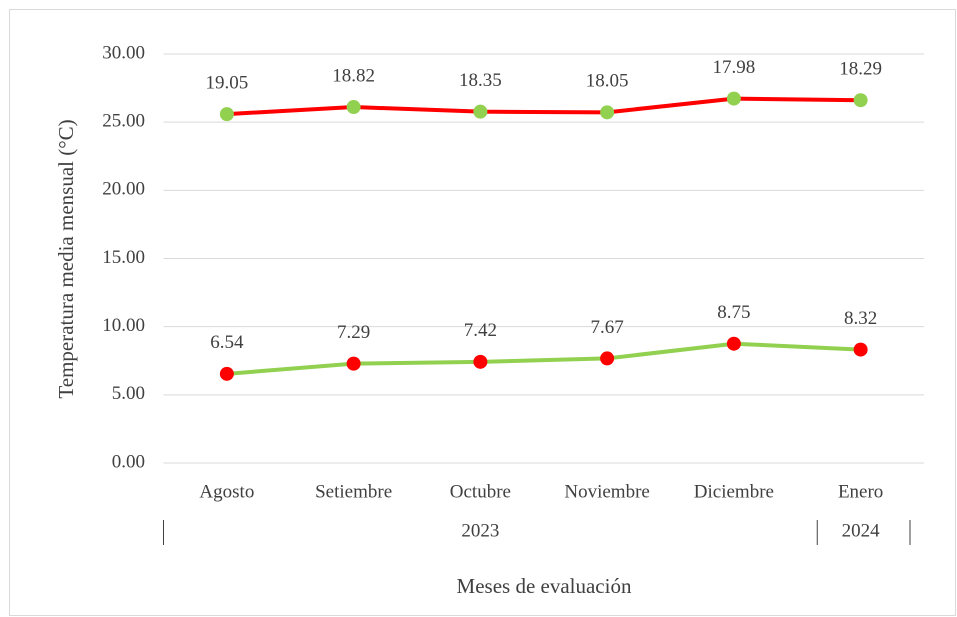 This screenshot has width=957, height=617. Describe the element at coordinates (480, 530) in the screenshot. I see `x-group-label: 2023` at that location.